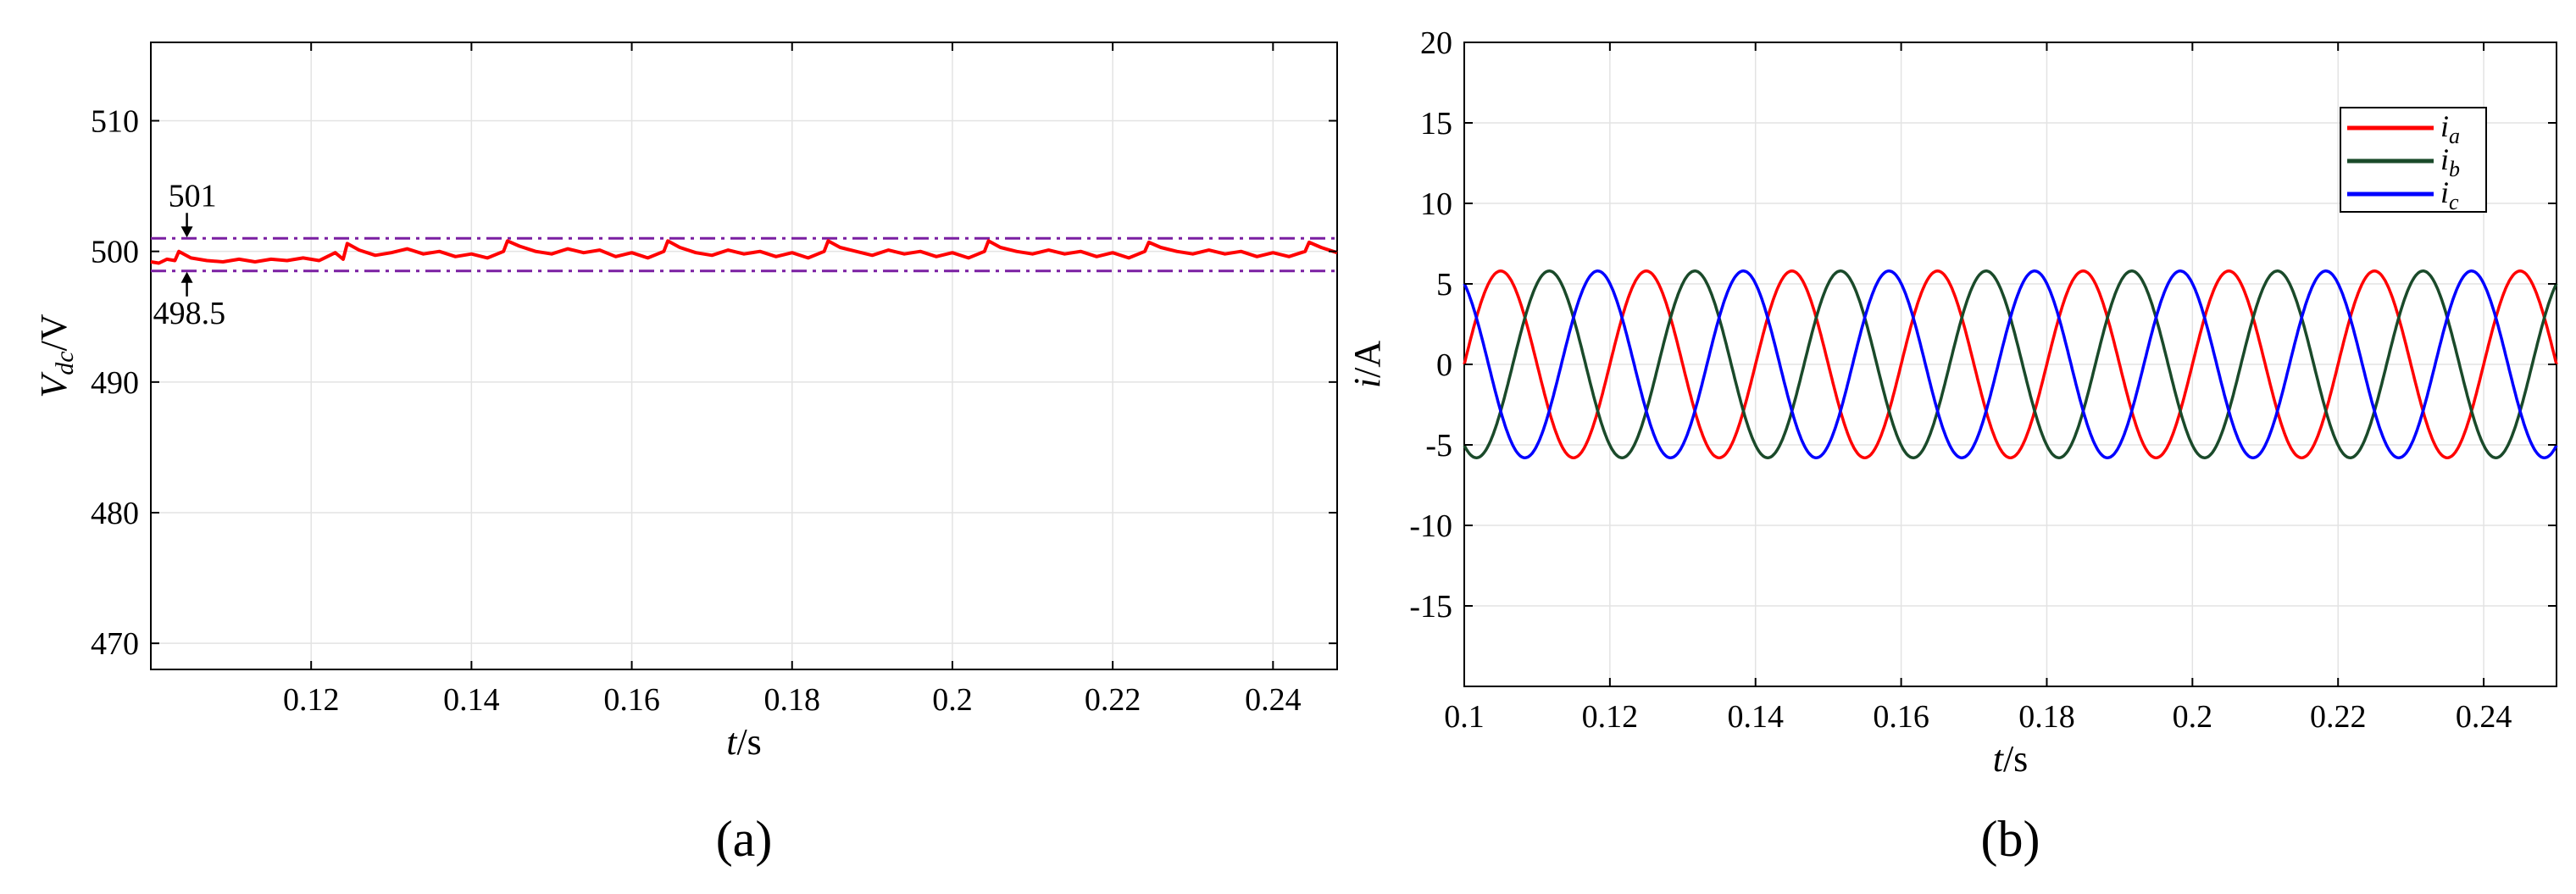 Image resolution: width=2576 pixels, height=894 pixels. What do you see at coordinates (2011, 759) in the screenshot?
I see `chart-b-x-axis-label: t/s` at bounding box center [2011, 759].